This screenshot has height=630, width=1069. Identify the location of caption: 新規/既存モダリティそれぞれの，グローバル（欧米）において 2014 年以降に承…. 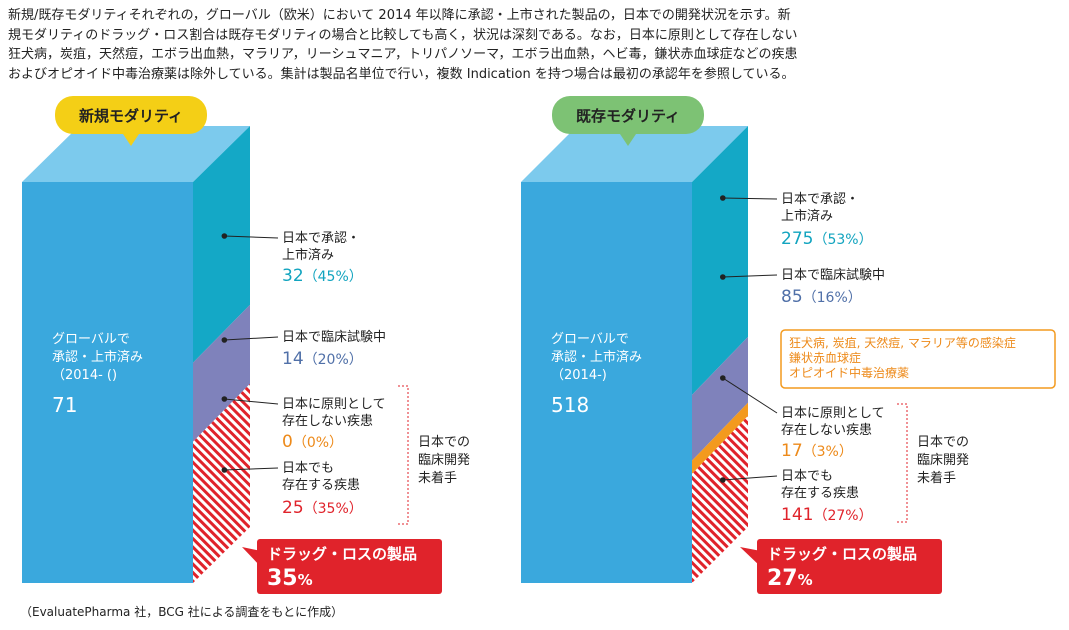
(533, 45).